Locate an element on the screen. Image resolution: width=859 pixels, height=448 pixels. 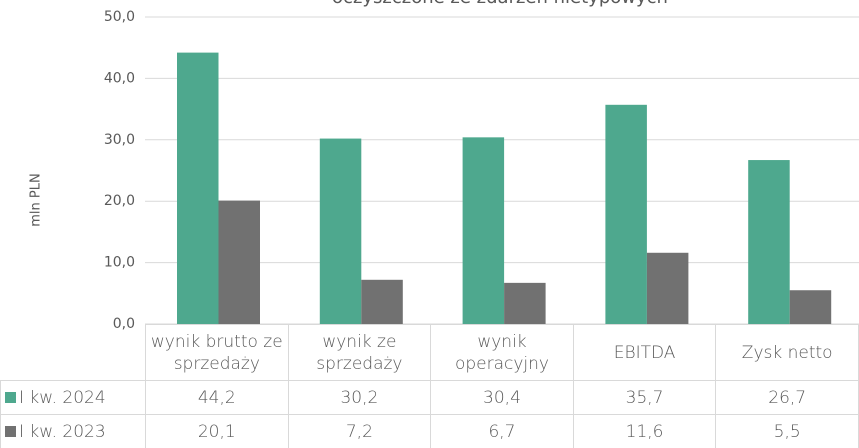
x-tick-label: Zysk netto is located at coordinates (787, 352).